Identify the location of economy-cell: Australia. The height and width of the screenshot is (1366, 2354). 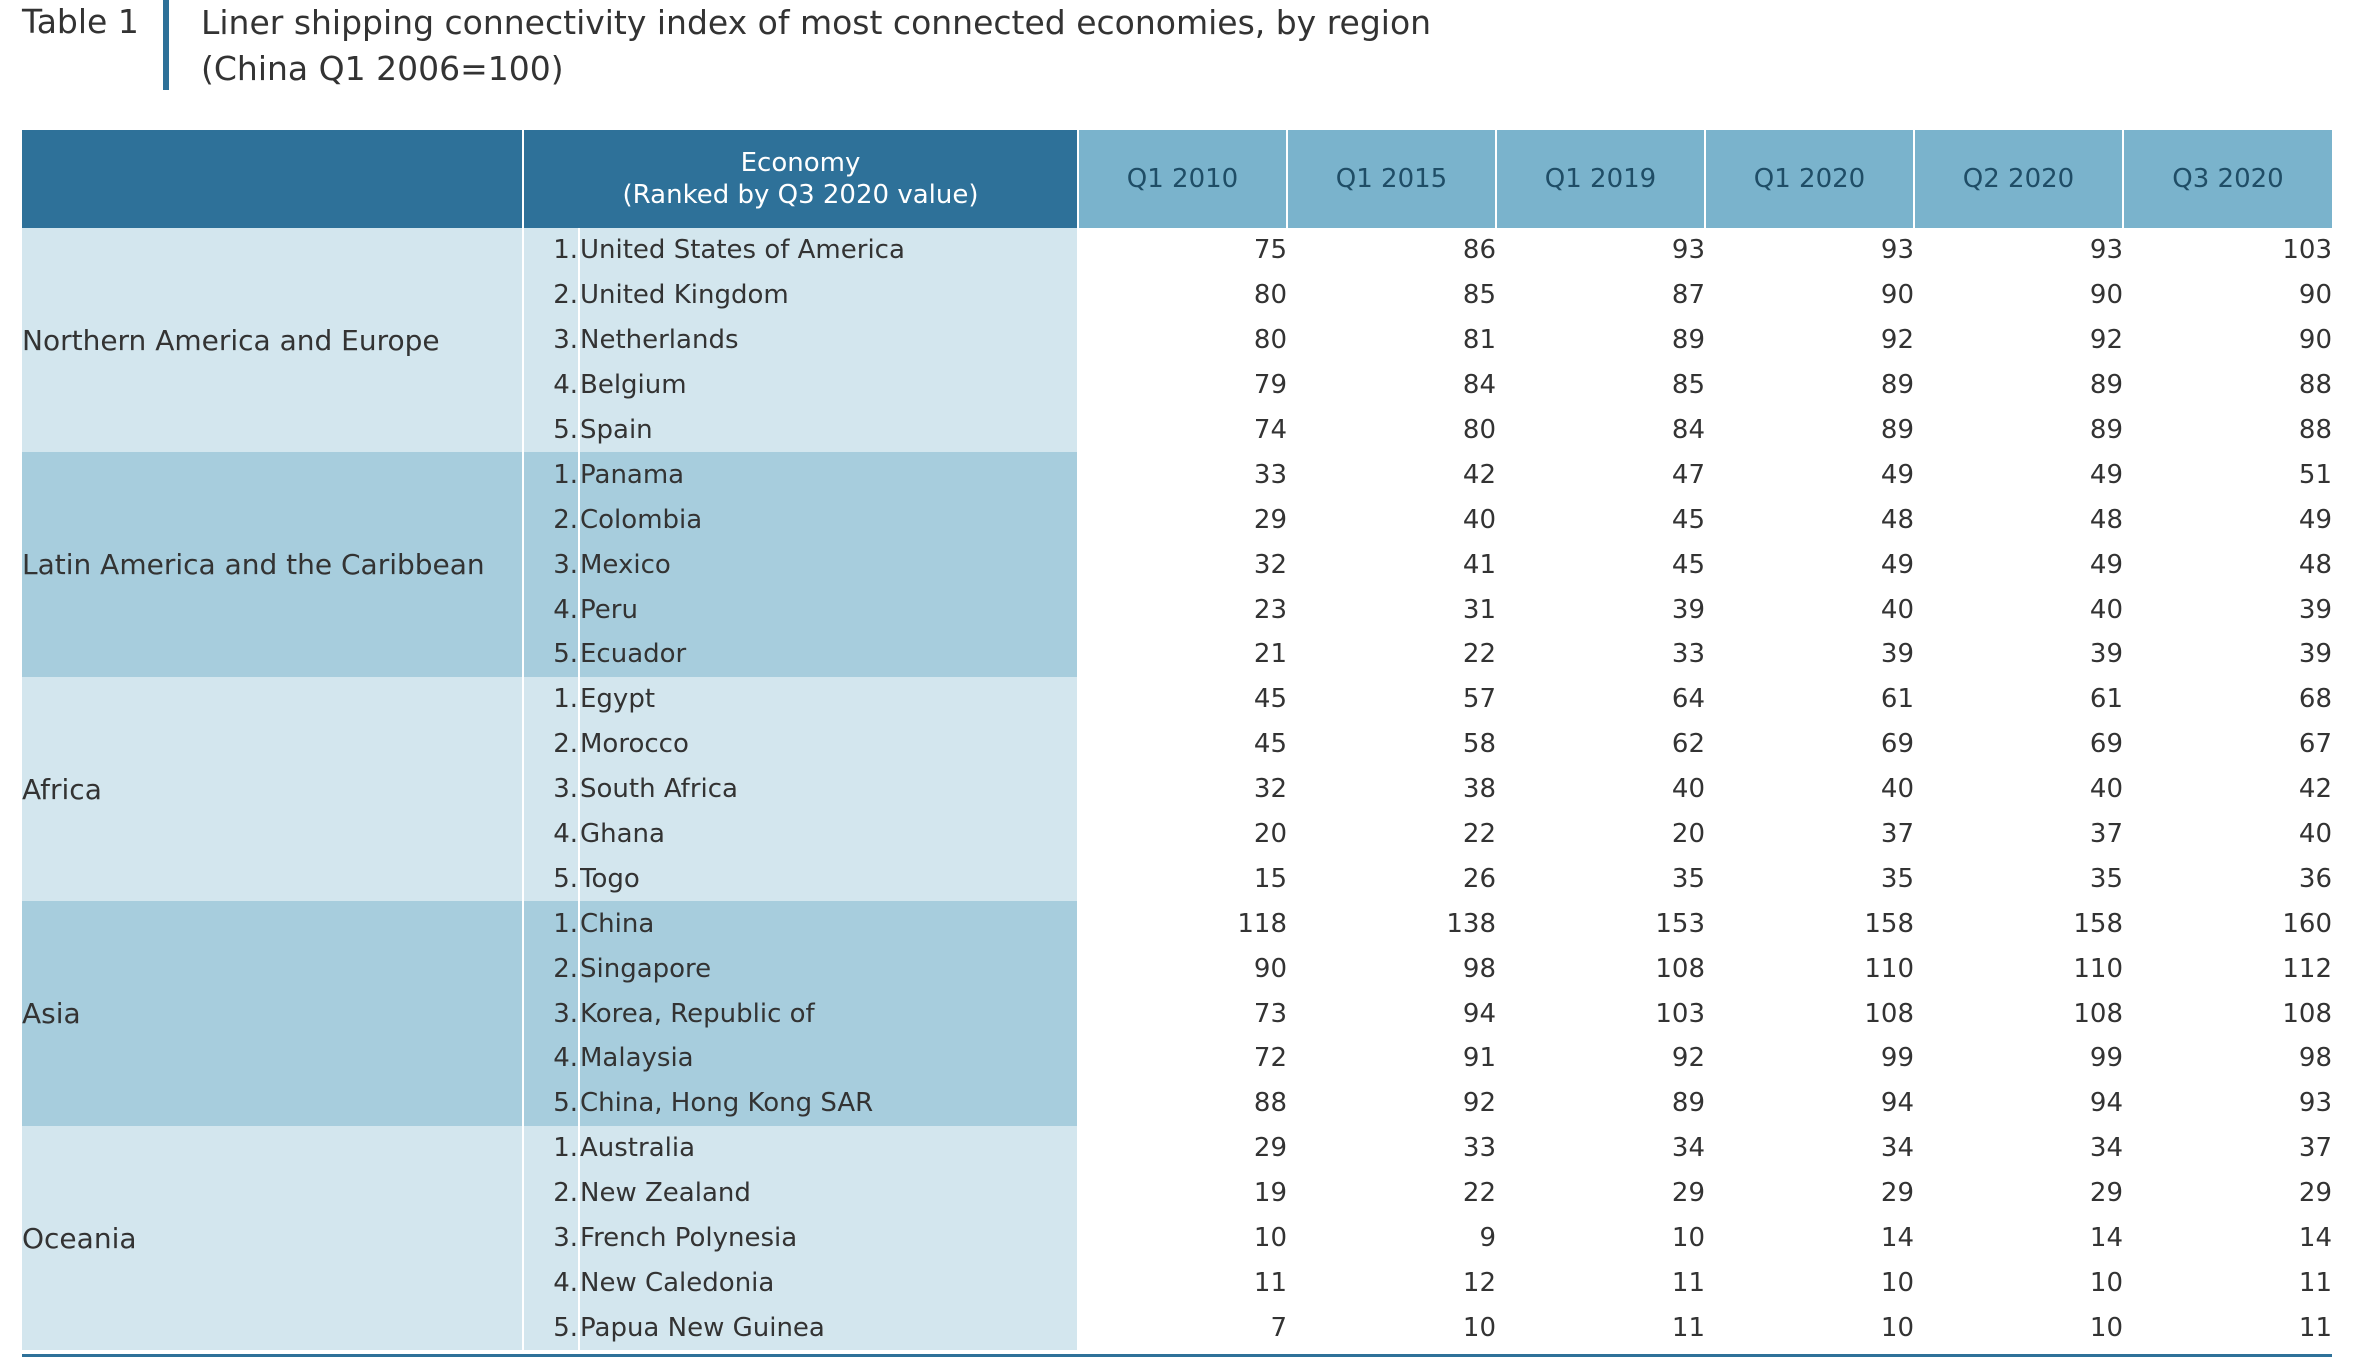
(829, 1148).